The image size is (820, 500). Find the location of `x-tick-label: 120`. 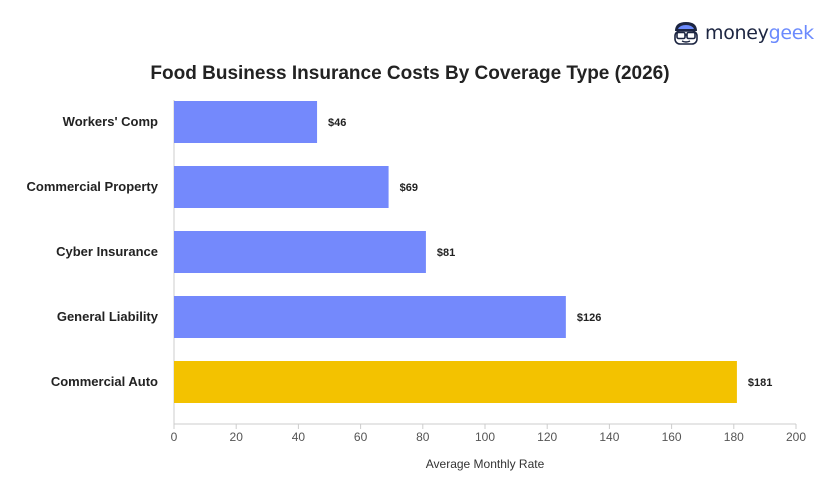

x-tick-label: 120 is located at coordinates (547, 437).